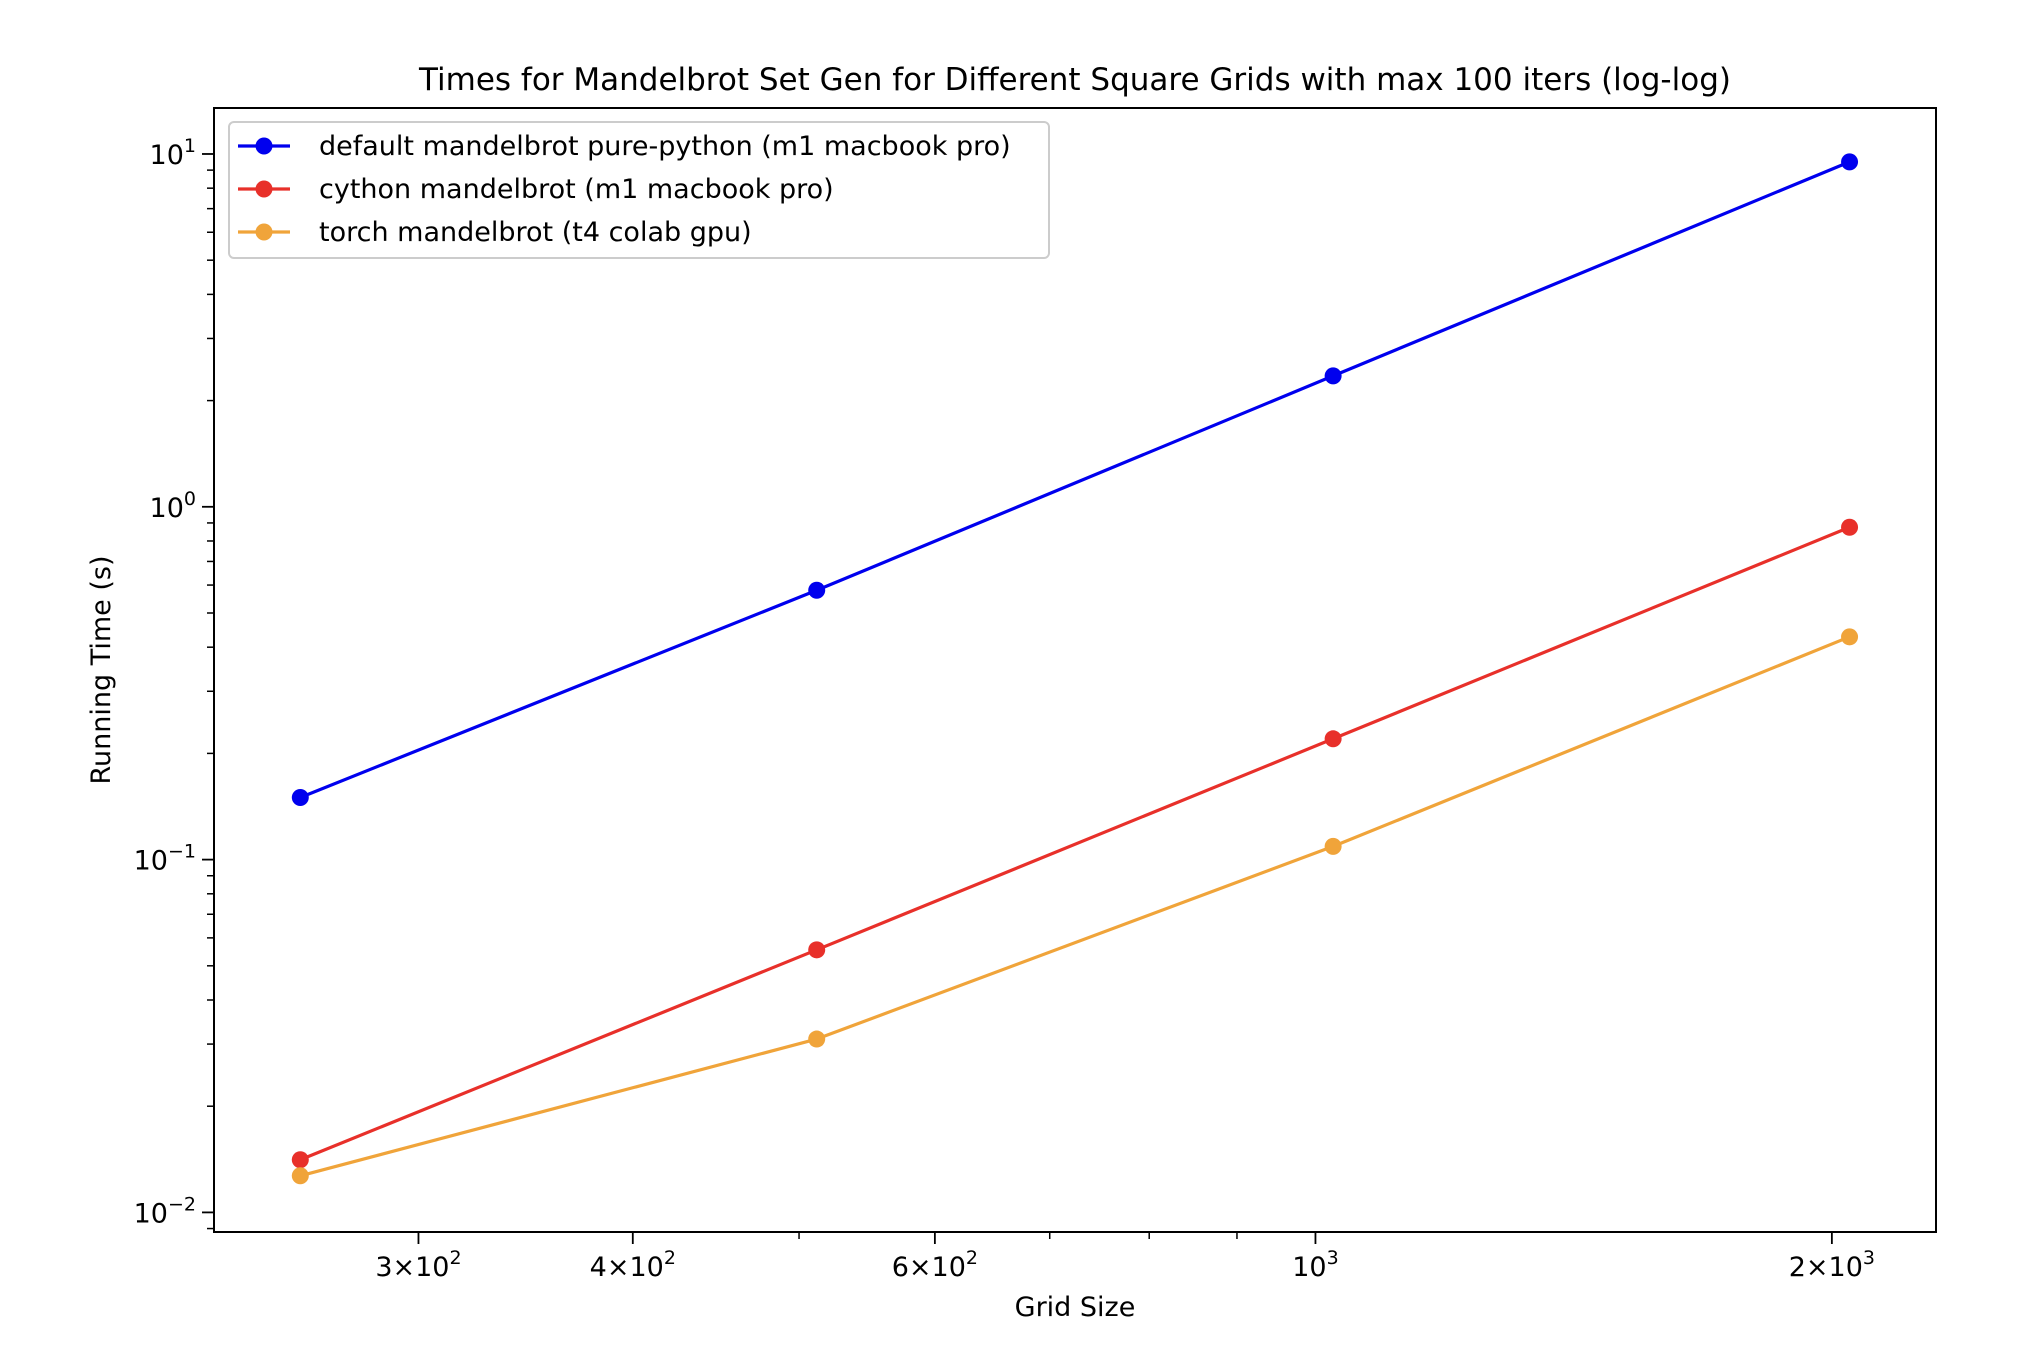 Image resolution: width=2044 pixels, height=1354 pixels. What do you see at coordinates (576, 189) in the screenshot?
I see `legend-label: cython mandelbrot (m1 macbook pro)` at bounding box center [576, 189].